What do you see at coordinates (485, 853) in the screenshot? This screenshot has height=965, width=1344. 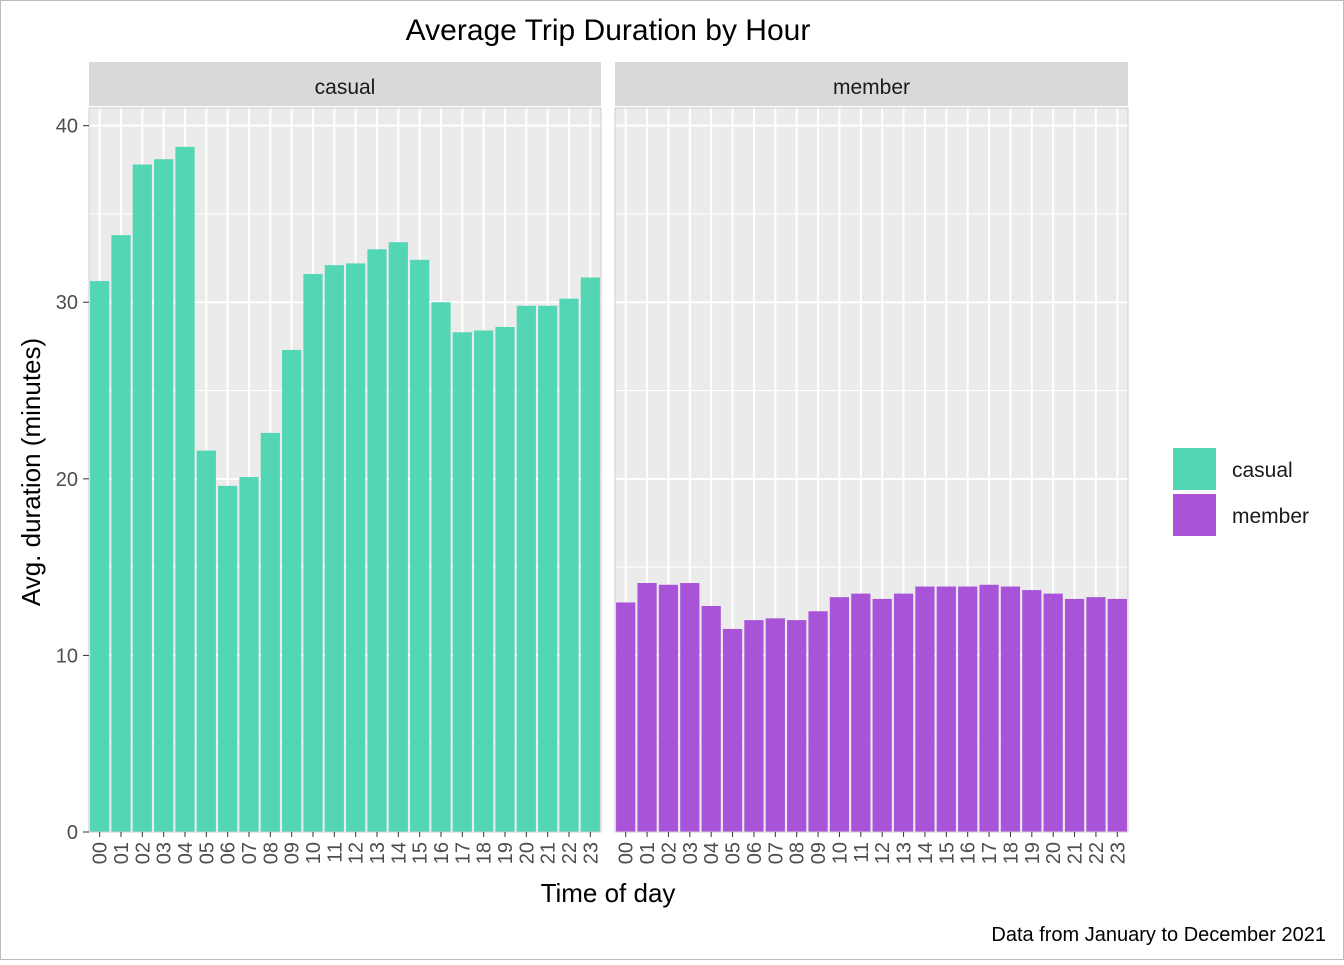 I see `x-tick-label: 18` at bounding box center [485, 853].